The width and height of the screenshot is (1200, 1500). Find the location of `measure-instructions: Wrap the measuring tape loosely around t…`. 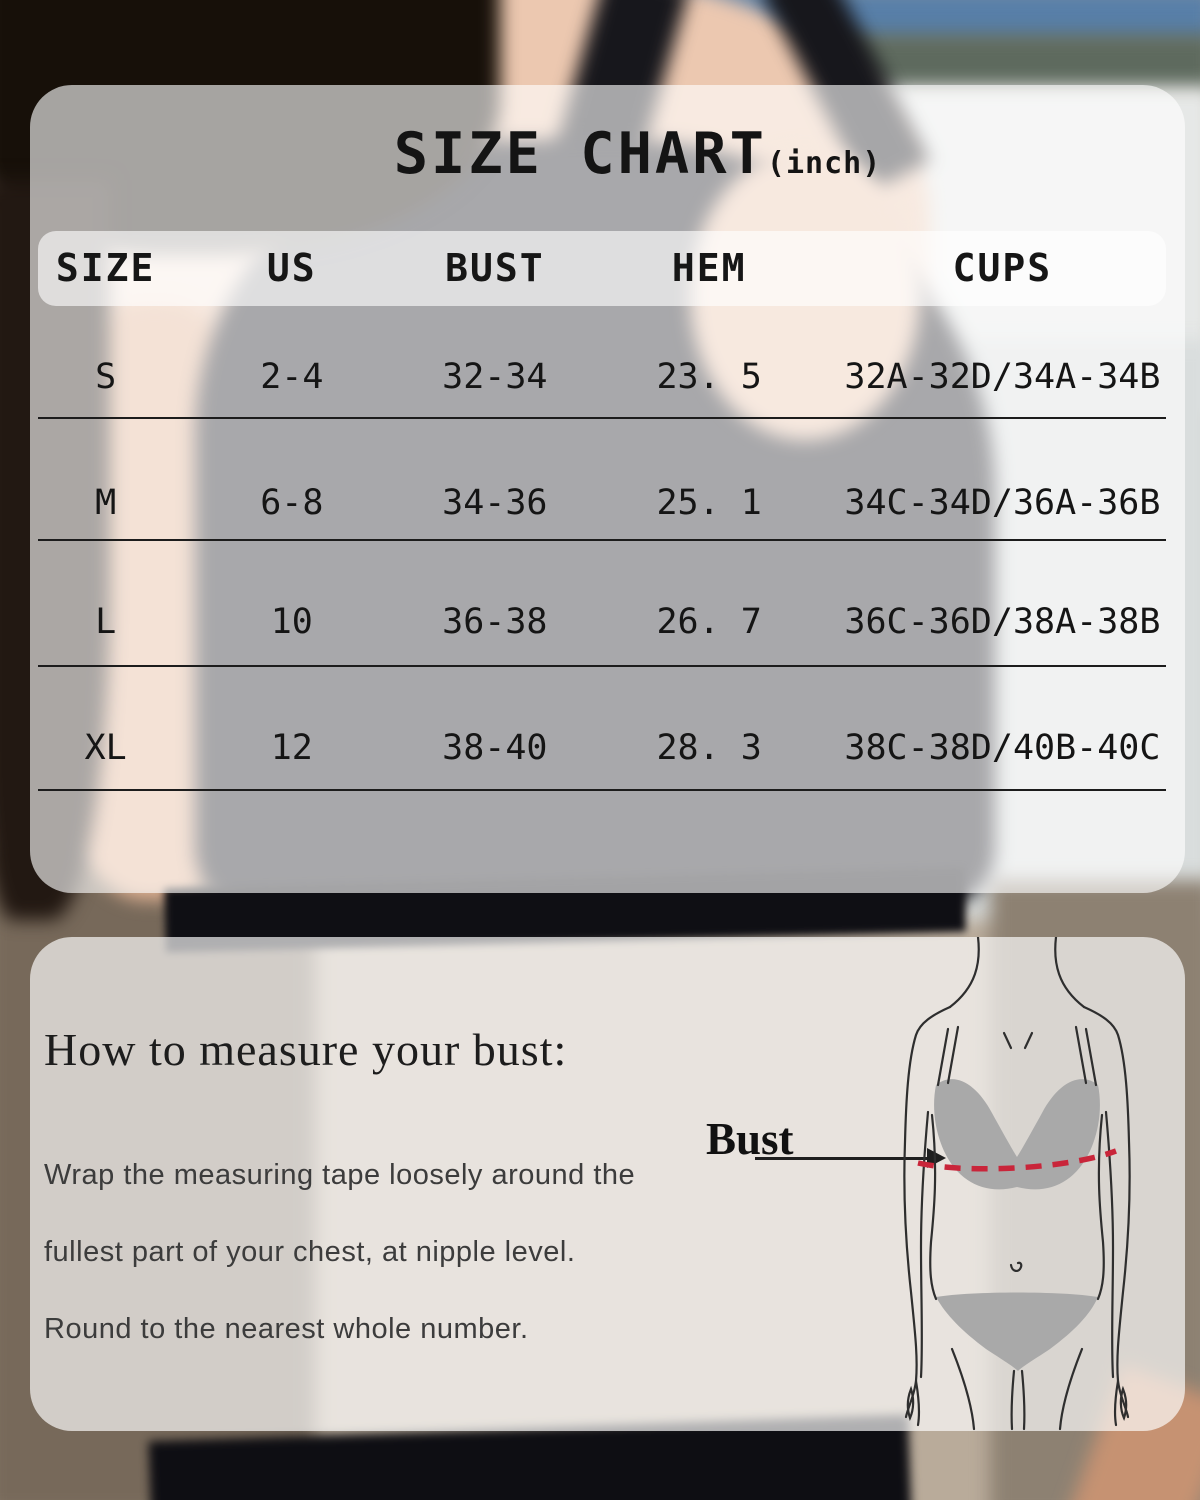

measure-instructions: Wrap the measuring tape loosely around t… is located at coordinates (364, 1252).